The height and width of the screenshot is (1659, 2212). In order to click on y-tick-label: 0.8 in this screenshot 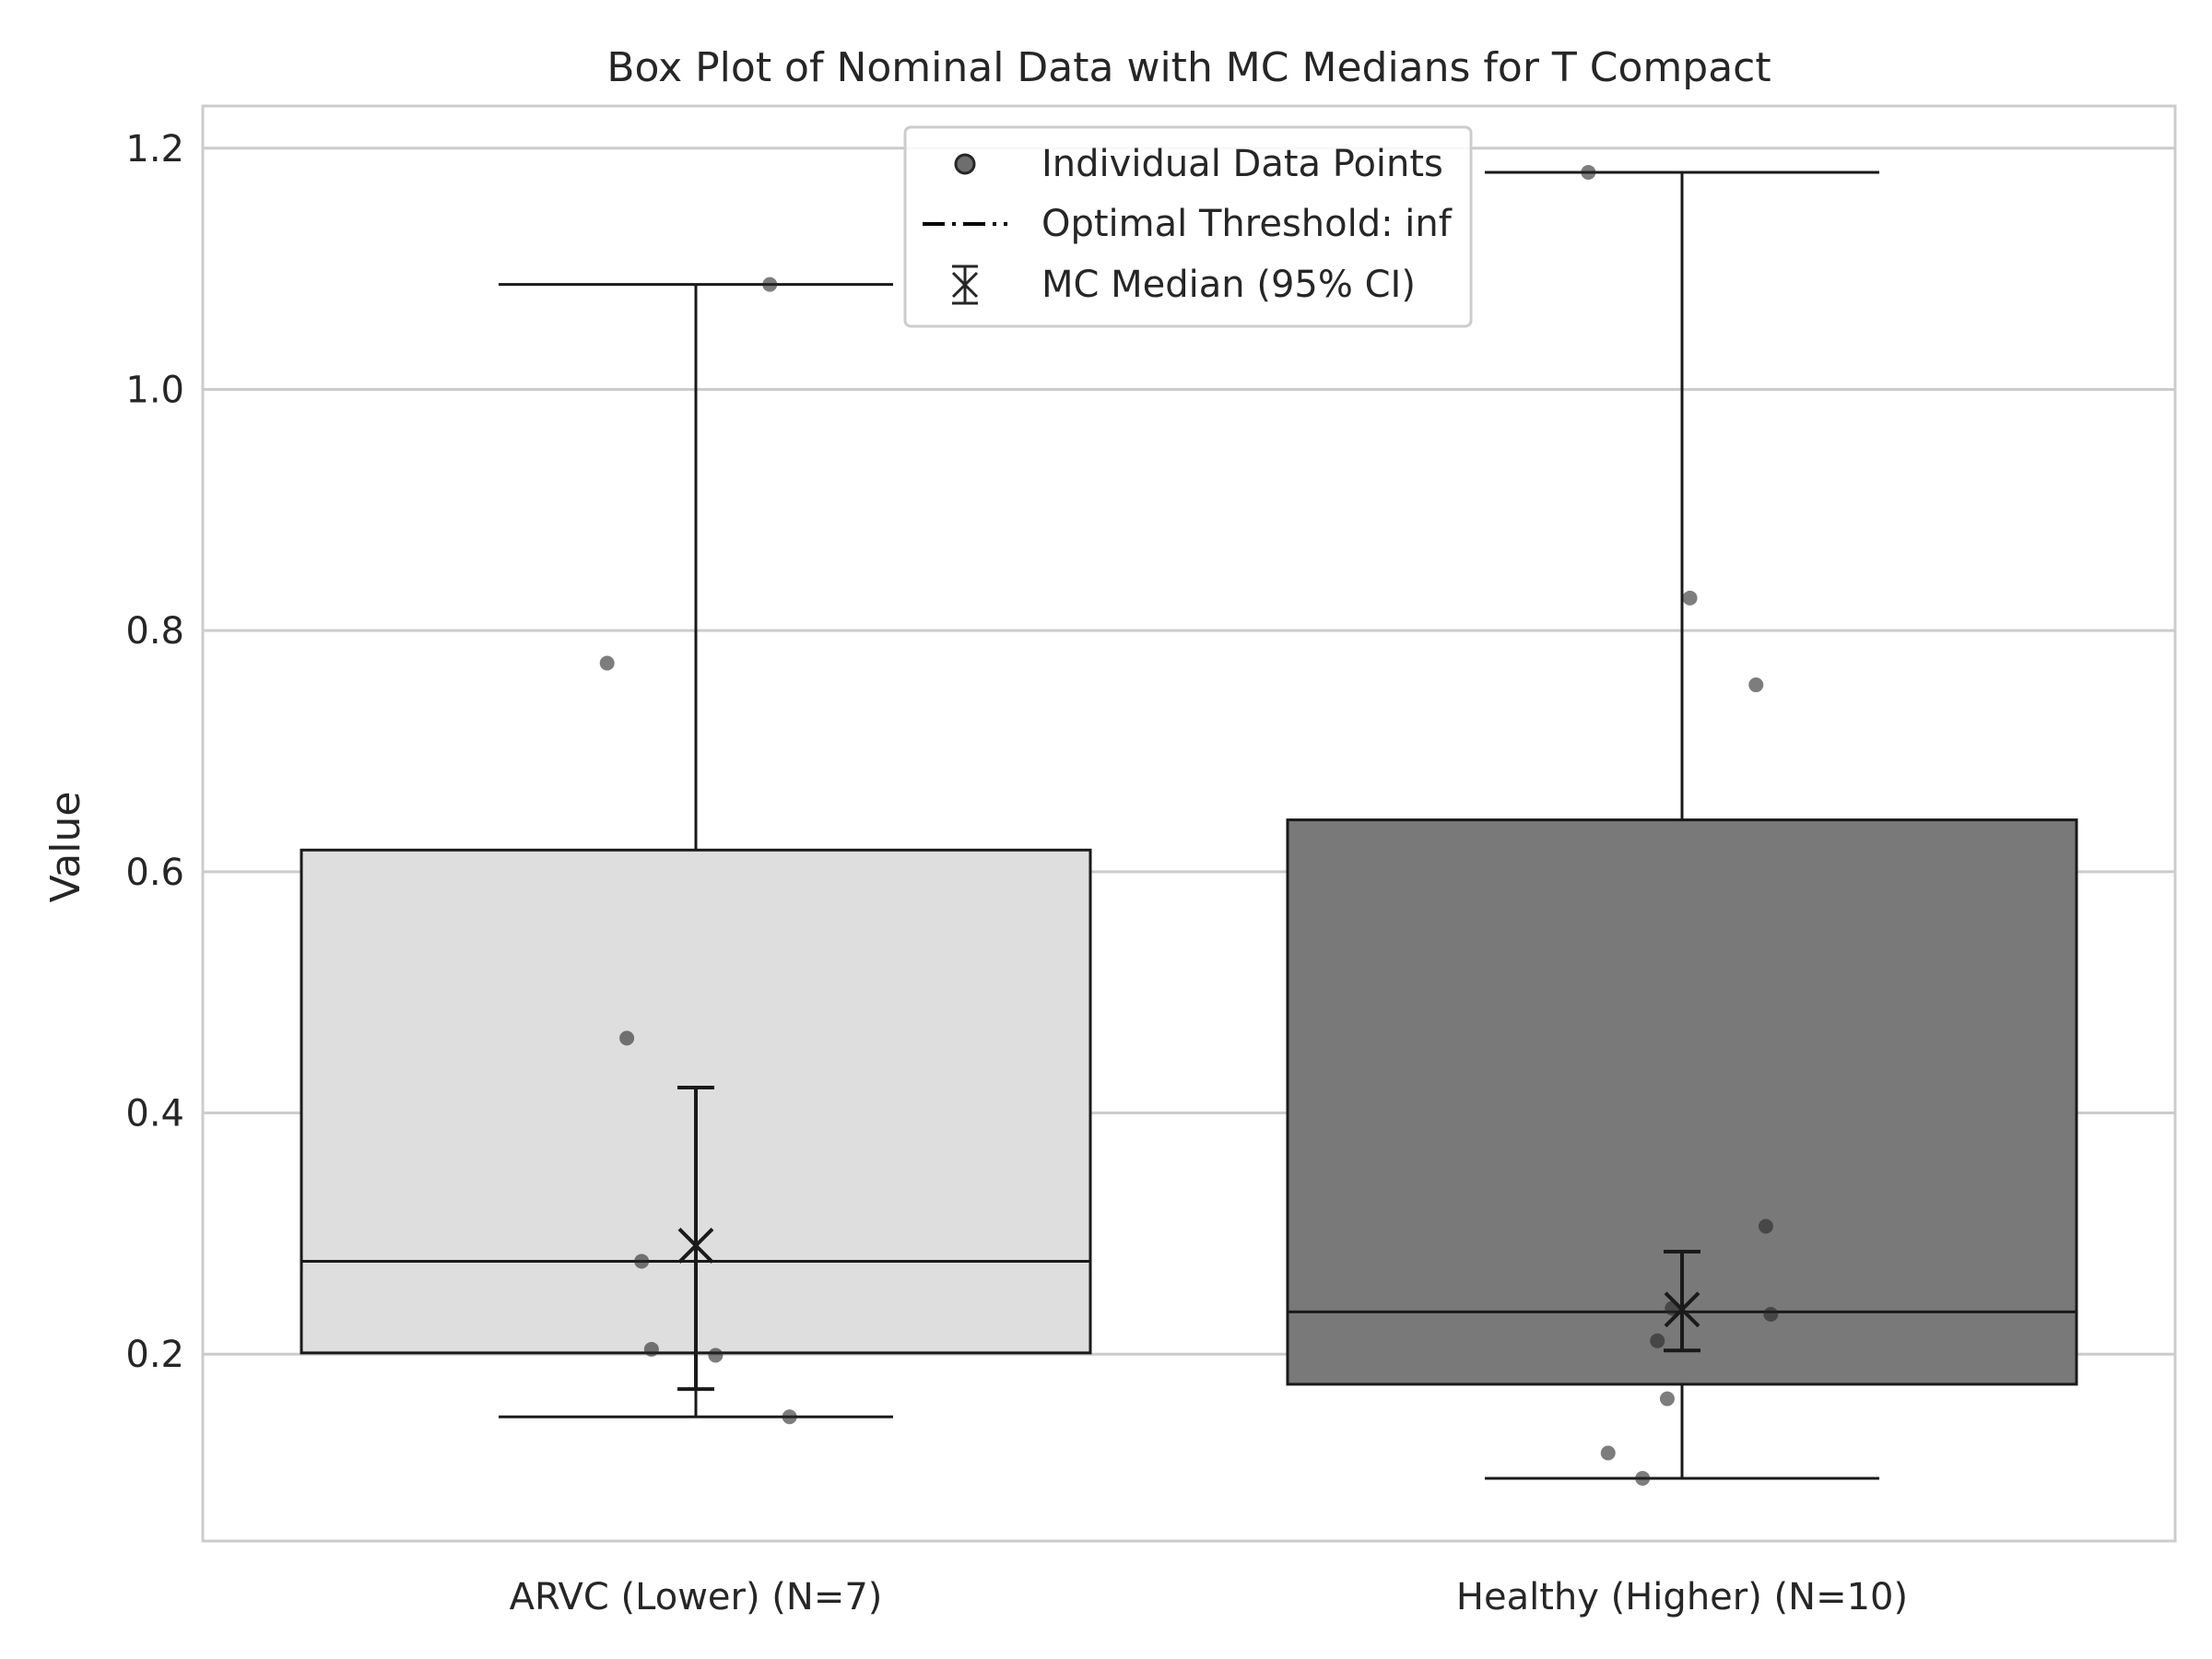, I will do `click(154, 631)`.